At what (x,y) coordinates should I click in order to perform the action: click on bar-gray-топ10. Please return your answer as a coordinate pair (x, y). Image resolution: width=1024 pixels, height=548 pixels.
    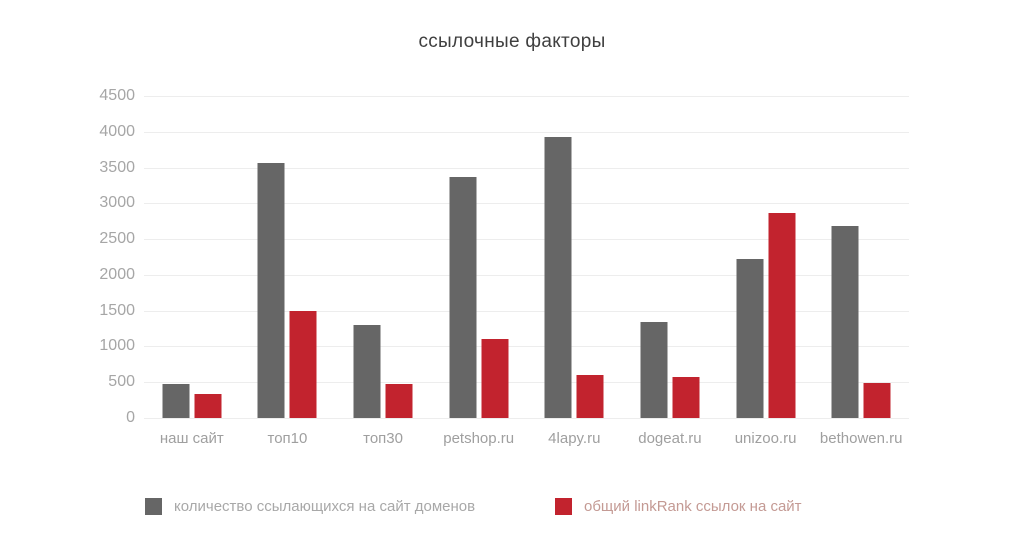
    Looking at the image, I should click on (271, 290).